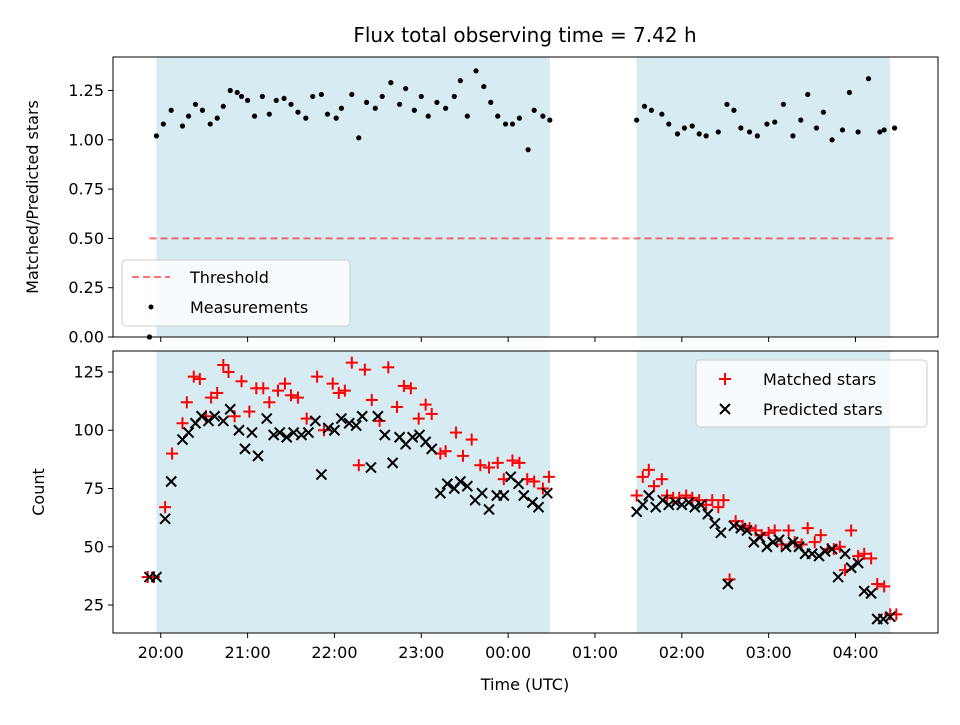  I want to click on measurements-legend-label: Measurements, so click(249, 307).